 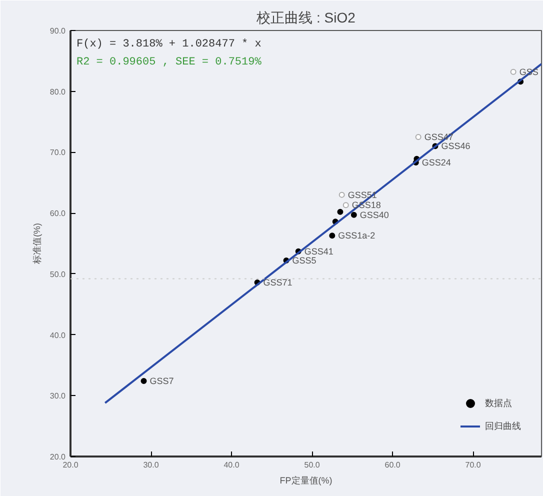 What do you see at coordinates (319, 251) in the screenshot?
I see `annotation: GSS41` at bounding box center [319, 251].